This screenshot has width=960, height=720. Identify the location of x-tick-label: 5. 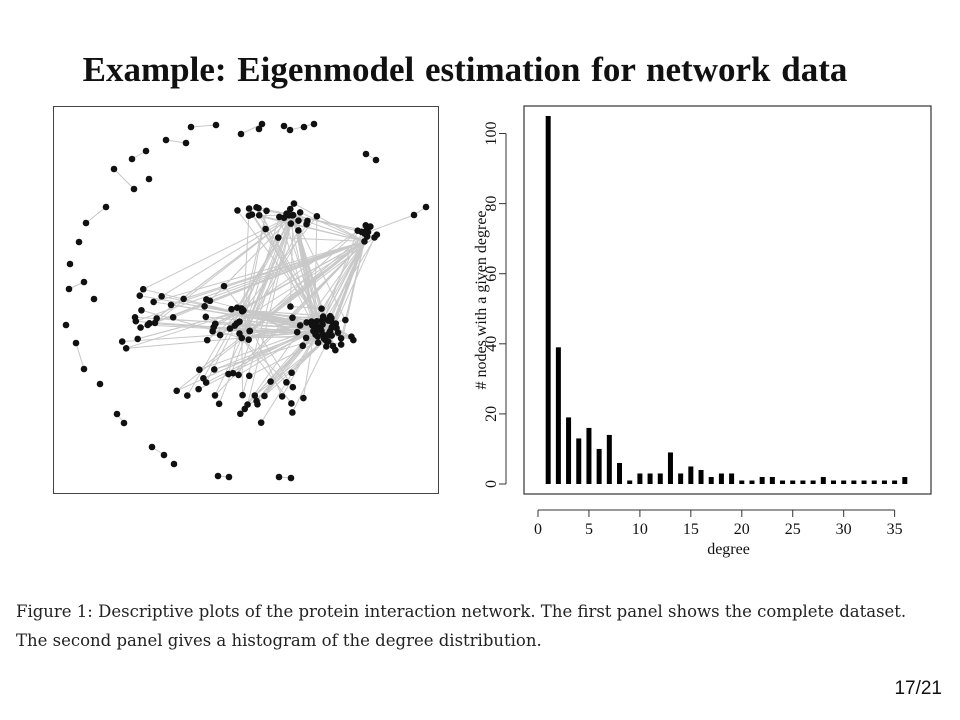
(589, 529).